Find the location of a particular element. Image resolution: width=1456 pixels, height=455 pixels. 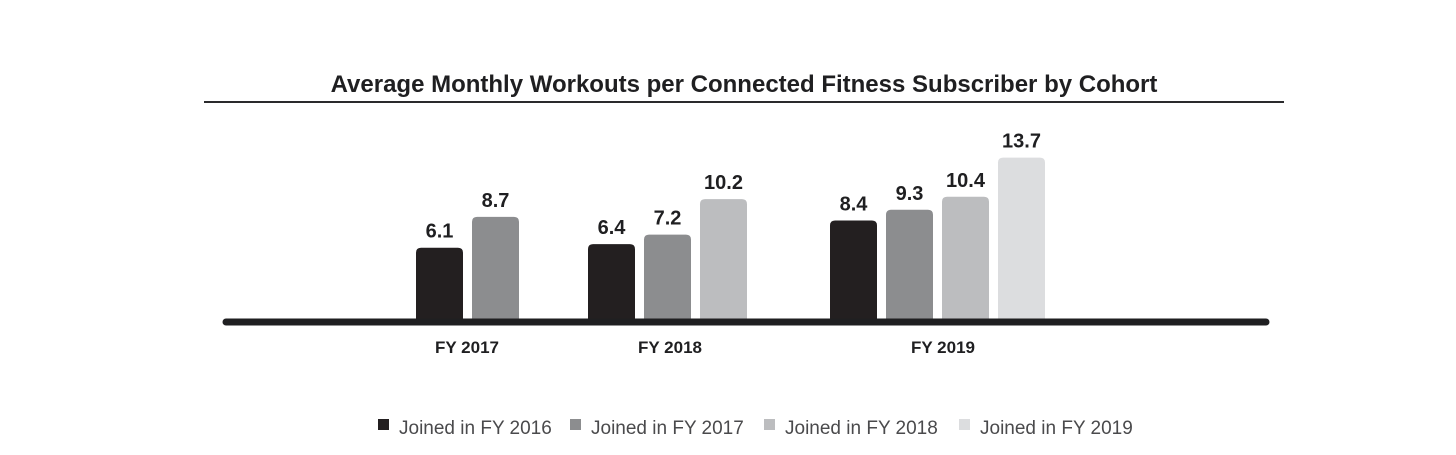

x-tick-label: FY 2019 is located at coordinates (943, 347).